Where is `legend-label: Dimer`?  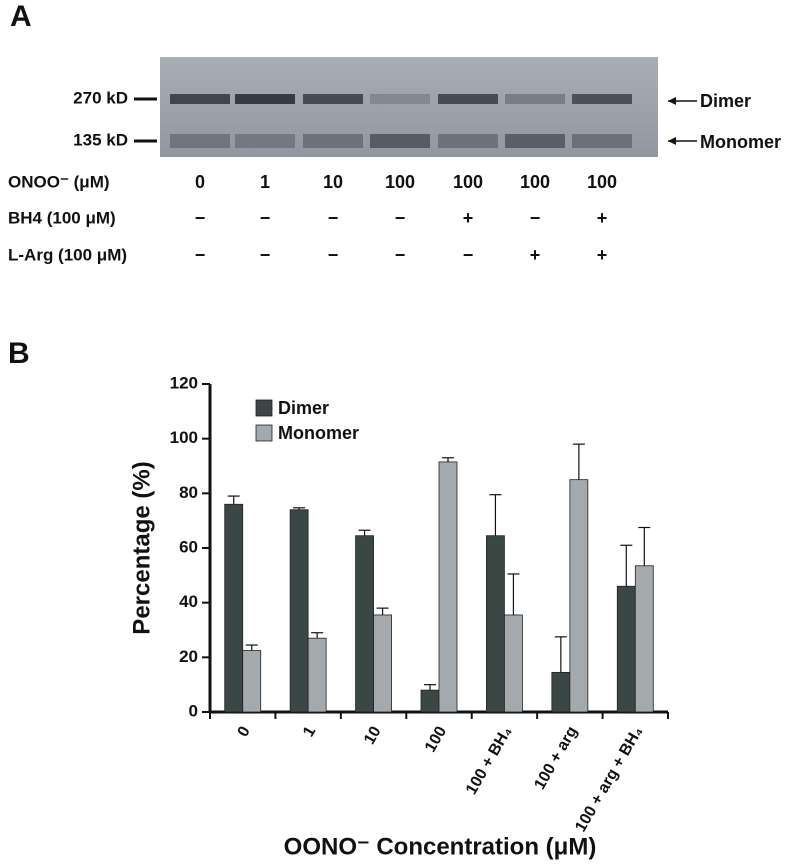
legend-label: Dimer is located at coordinates (303, 408).